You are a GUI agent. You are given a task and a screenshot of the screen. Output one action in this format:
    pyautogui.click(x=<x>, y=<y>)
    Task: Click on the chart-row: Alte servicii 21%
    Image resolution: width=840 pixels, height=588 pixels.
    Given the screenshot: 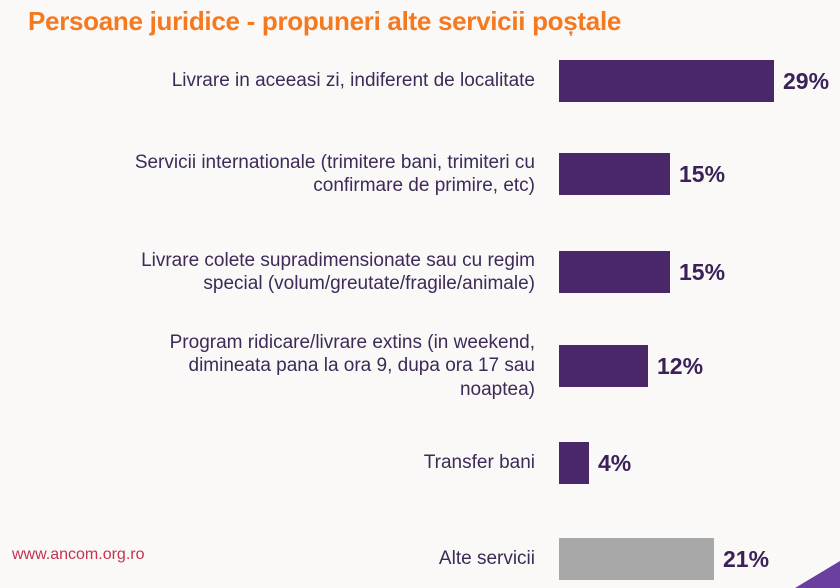 What is the action you would take?
    pyautogui.click(x=420, y=559)
    